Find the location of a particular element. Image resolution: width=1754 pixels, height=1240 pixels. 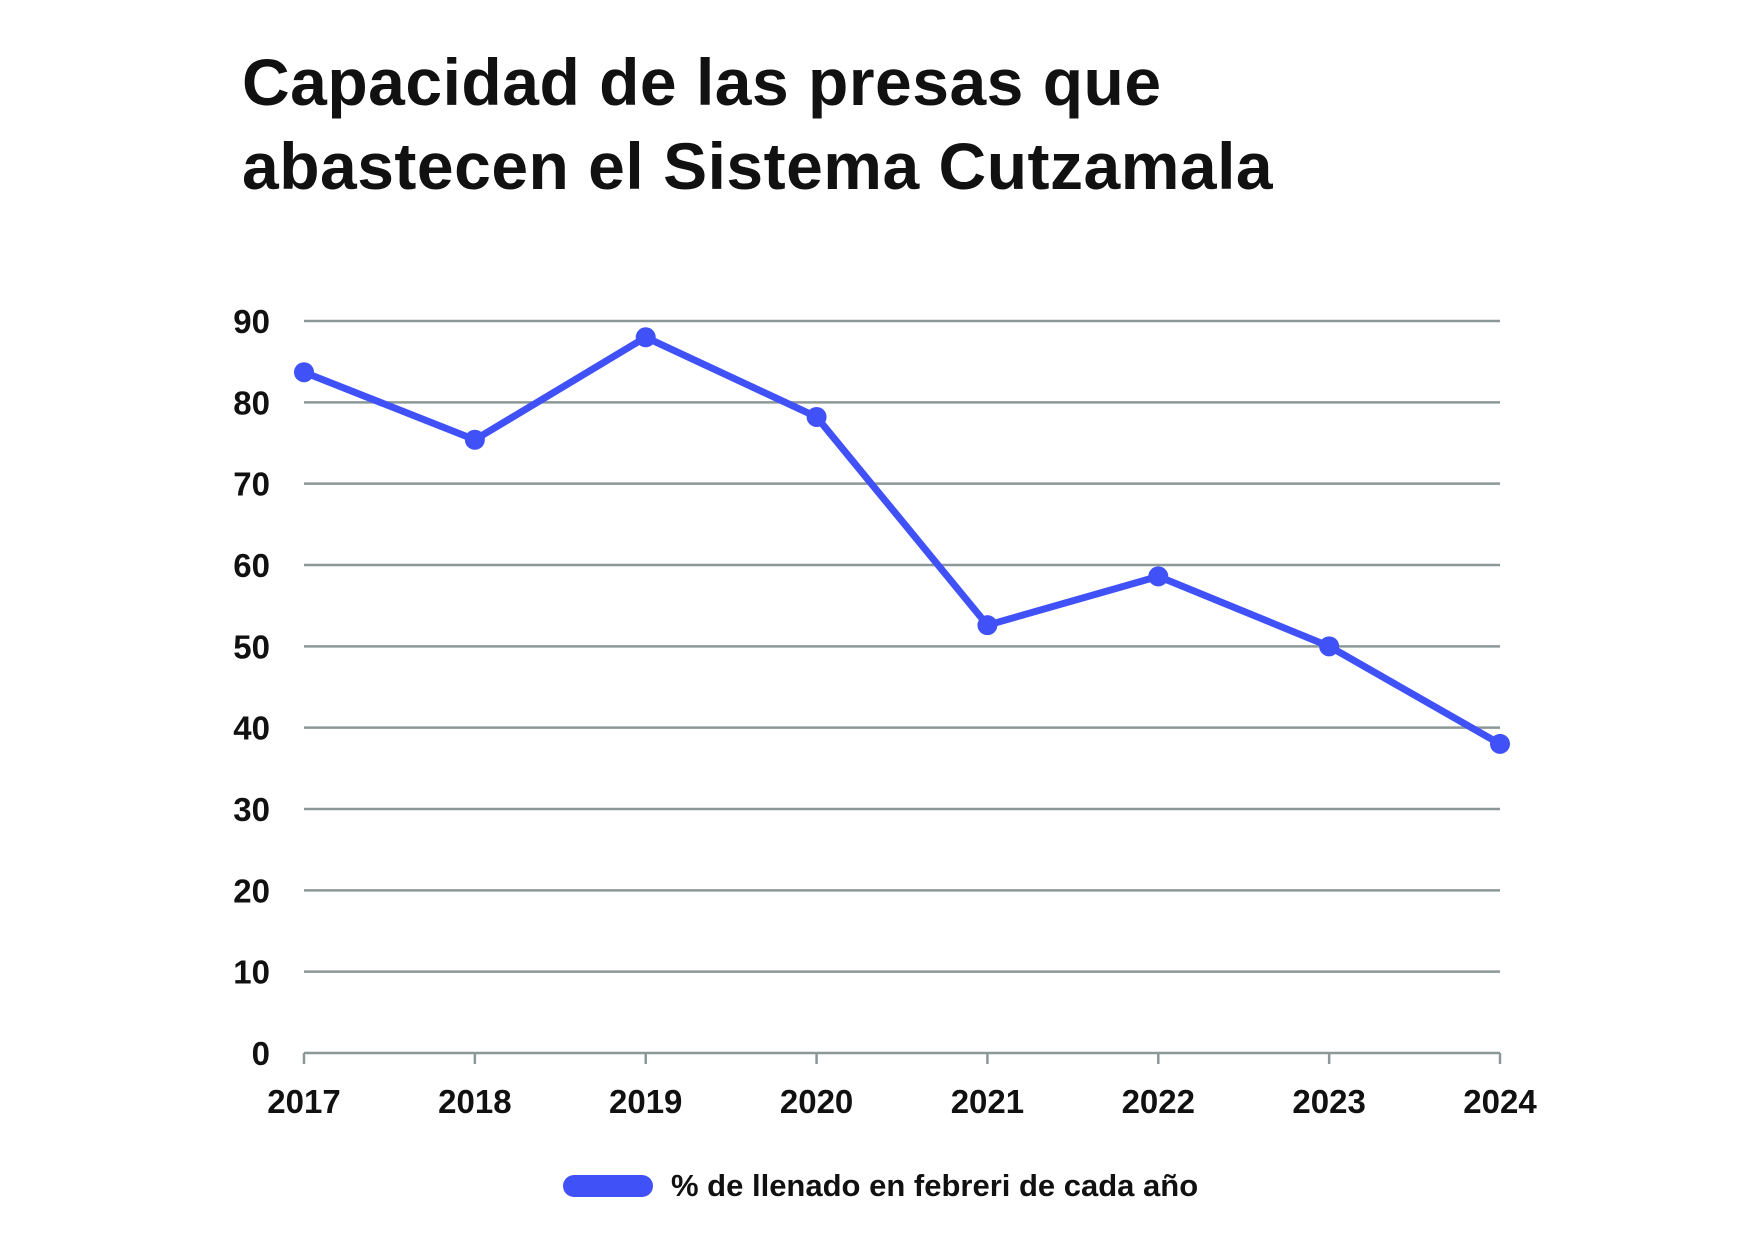

y-tick-label: 30 is located at coordinates (251, 809).